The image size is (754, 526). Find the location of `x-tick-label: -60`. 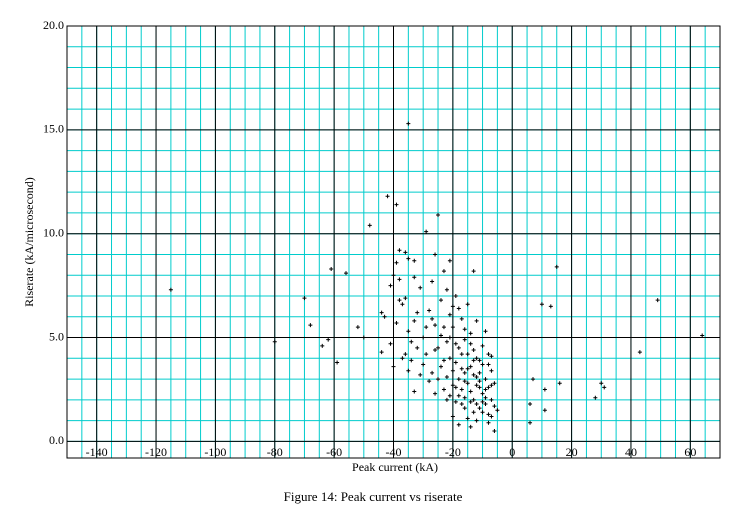

x-tick-label: -60 is located at coordinates (334, 452).